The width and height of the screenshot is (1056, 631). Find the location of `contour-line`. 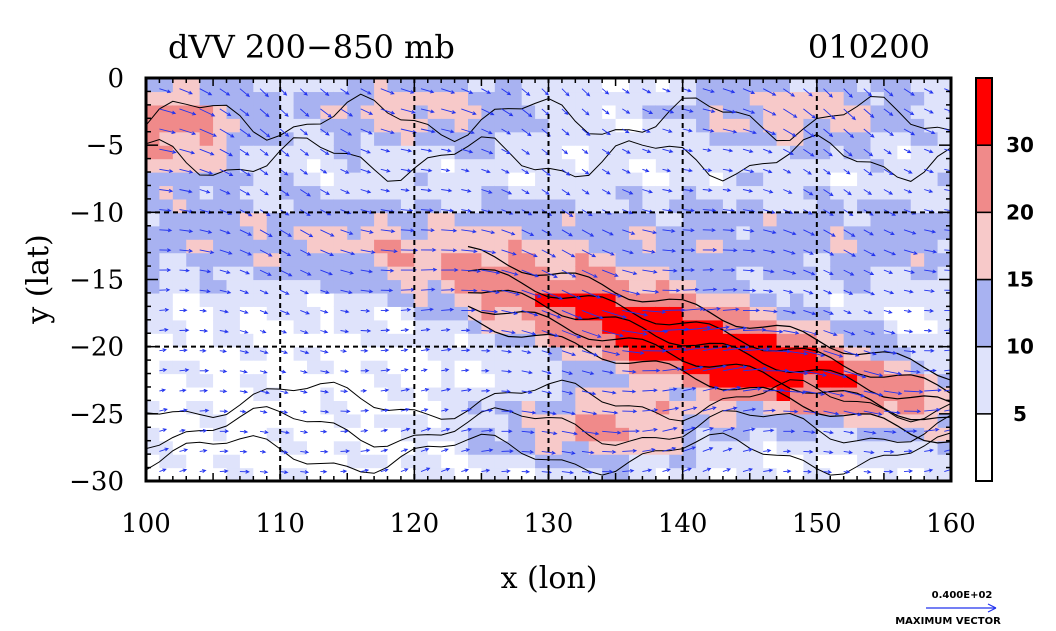

contour-line is located at coordinates (709, 346).